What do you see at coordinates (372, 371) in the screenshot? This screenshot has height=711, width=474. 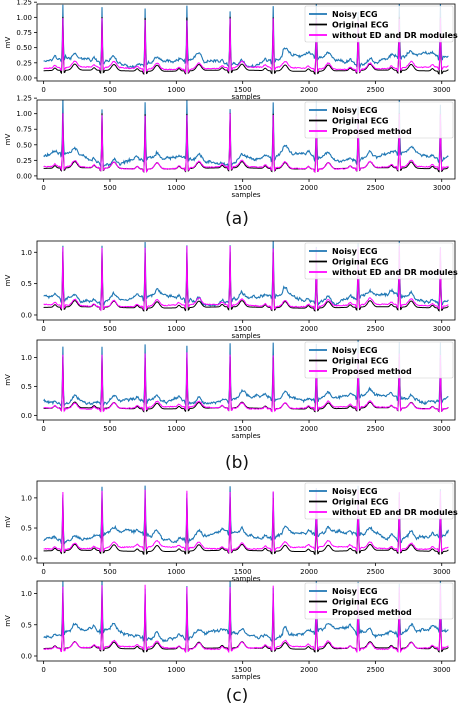 I see `legend-label: Proposed method` at bounding box center [372, 371].